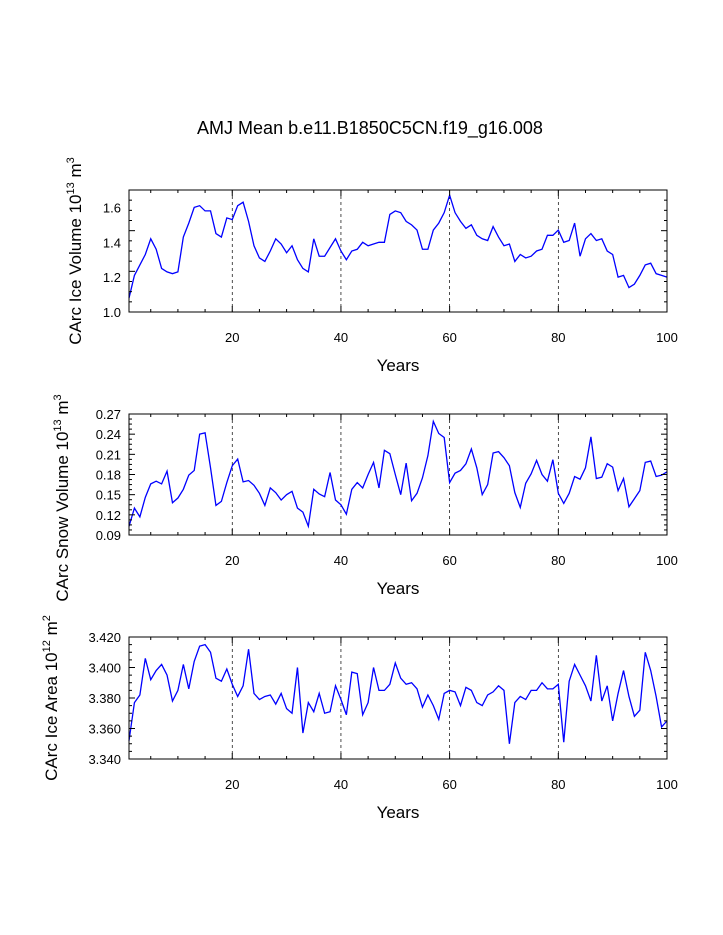 The width and height of the screenshot is (723, 935). I want to click on x-axis-label-snow-volume: Years, so click(398, 588).